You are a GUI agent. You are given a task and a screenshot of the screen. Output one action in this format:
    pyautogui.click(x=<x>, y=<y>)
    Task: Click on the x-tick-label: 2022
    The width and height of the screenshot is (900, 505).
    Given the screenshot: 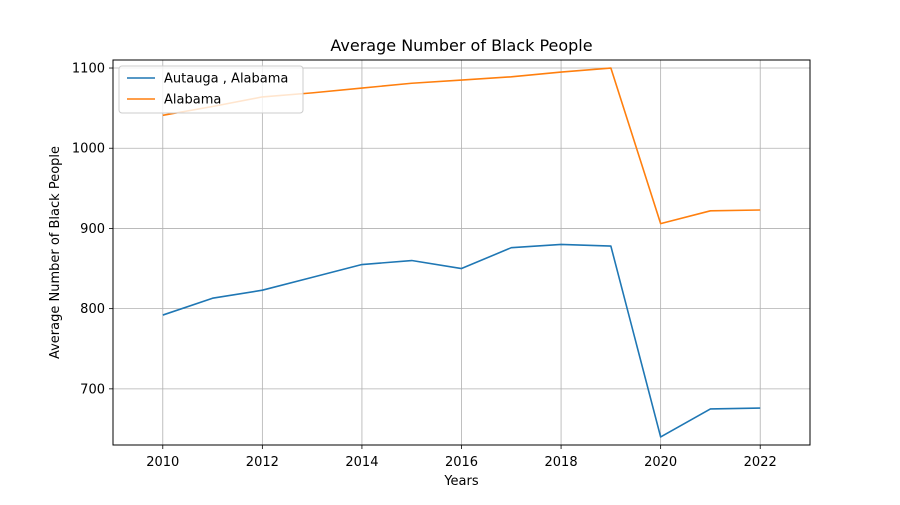 What is the action you would take?
    pyautogui.click(x=760, y=462)
    